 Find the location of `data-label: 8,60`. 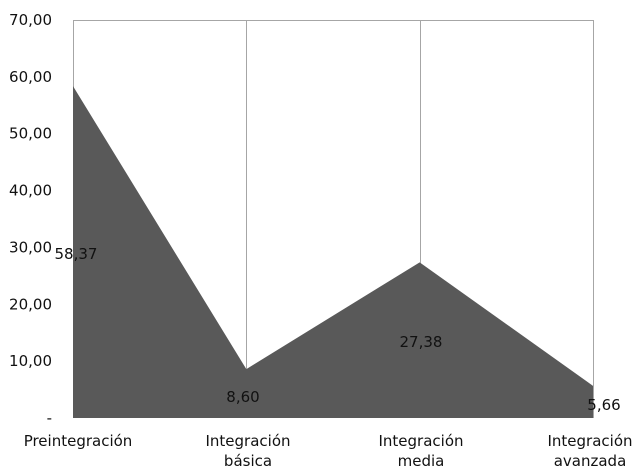

data-label: 8,60 is located at coordinates (242, 397).